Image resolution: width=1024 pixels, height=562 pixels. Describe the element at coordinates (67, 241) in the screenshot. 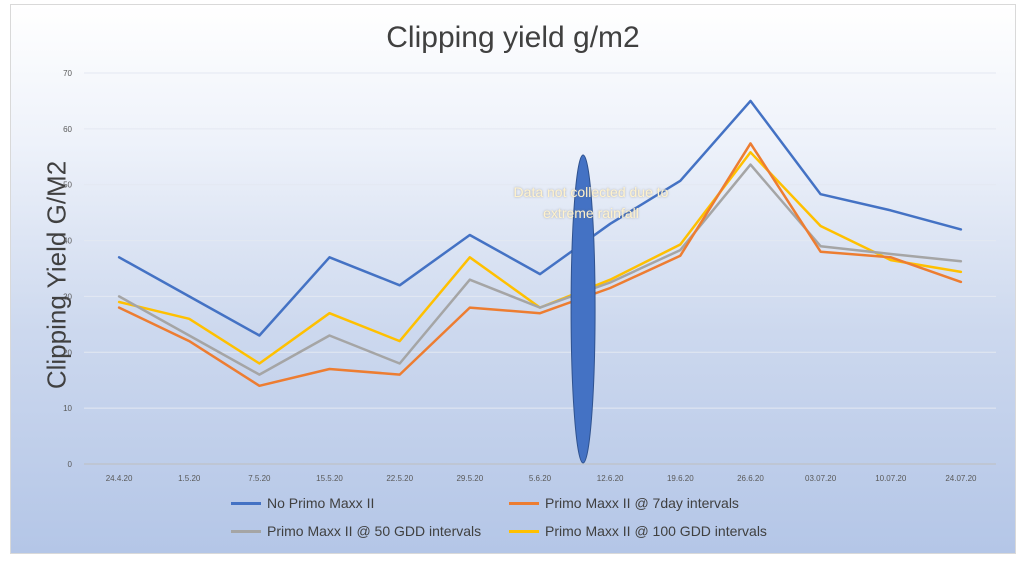

I see `y-tick-label: 40` at that location.